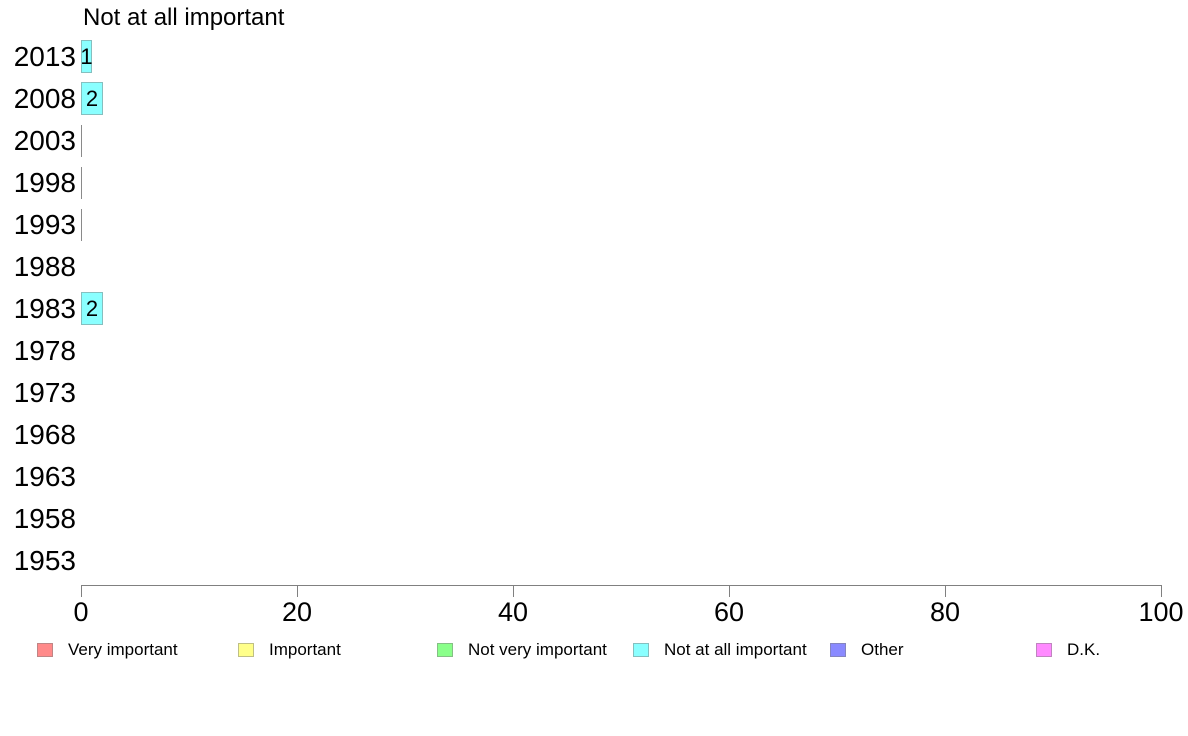 This screenshot has height=736, width=1188. I want to click on x-axis-tick-label: 60, so click(729, 612).